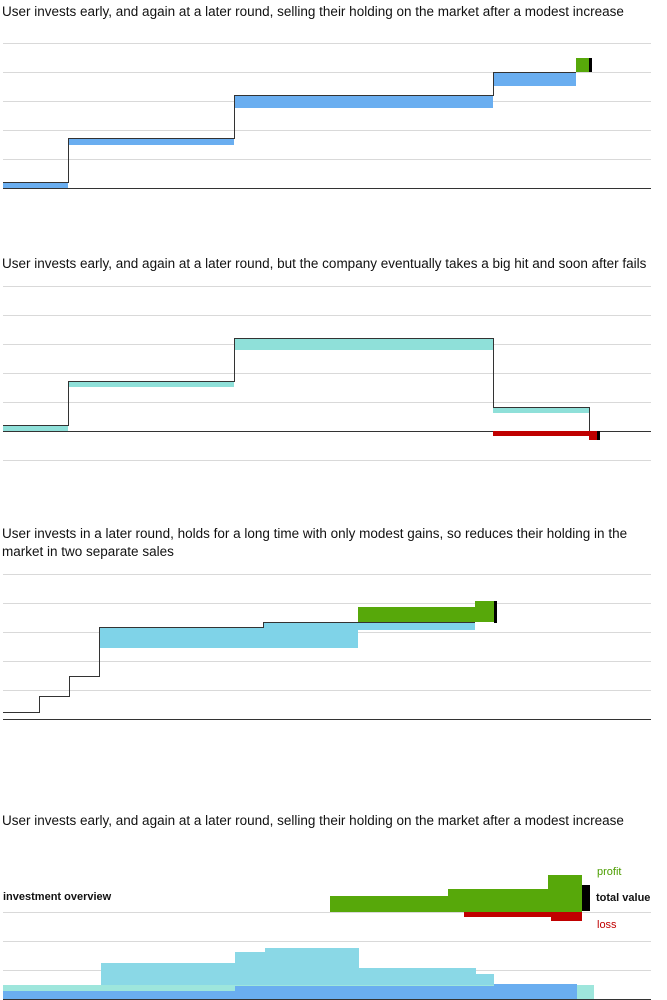  Describe the element at coordinates (541, 433) in the screenshot. I see `panel-2-loss-bar` at that location.